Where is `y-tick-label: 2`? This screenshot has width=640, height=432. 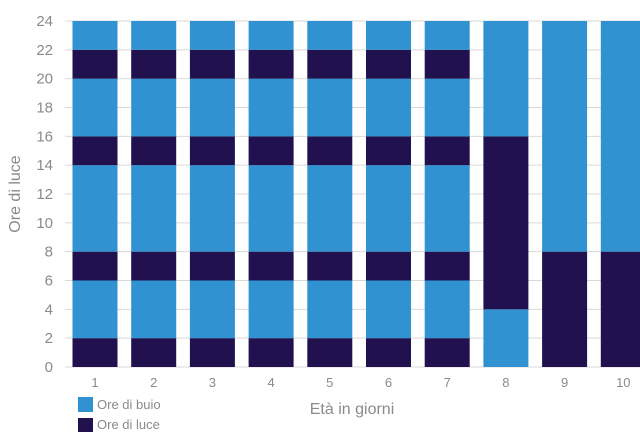 y-tick-label: 2 is located at coordinates (49, 338).